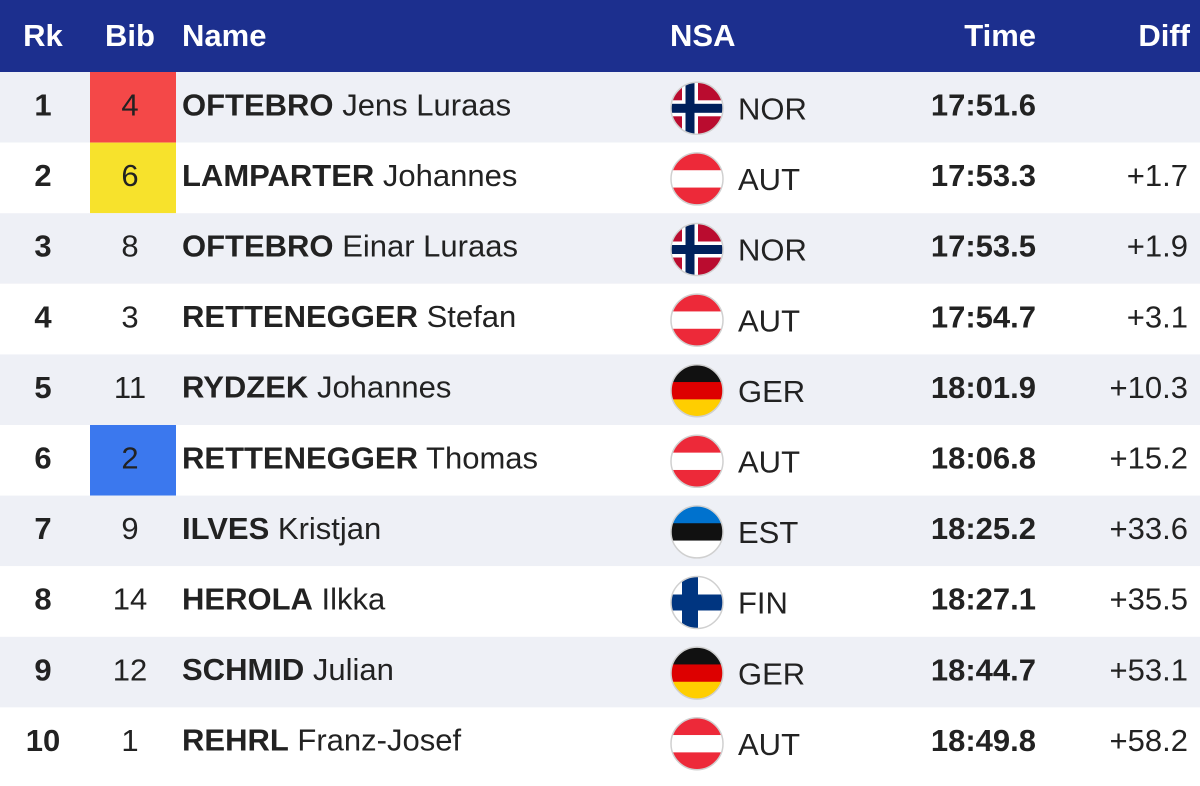 The height and width of the screenshot is (786, 1200). Describe the element at coordinates (129, 246) in the screenshot. I see `bib: 8` at that location.